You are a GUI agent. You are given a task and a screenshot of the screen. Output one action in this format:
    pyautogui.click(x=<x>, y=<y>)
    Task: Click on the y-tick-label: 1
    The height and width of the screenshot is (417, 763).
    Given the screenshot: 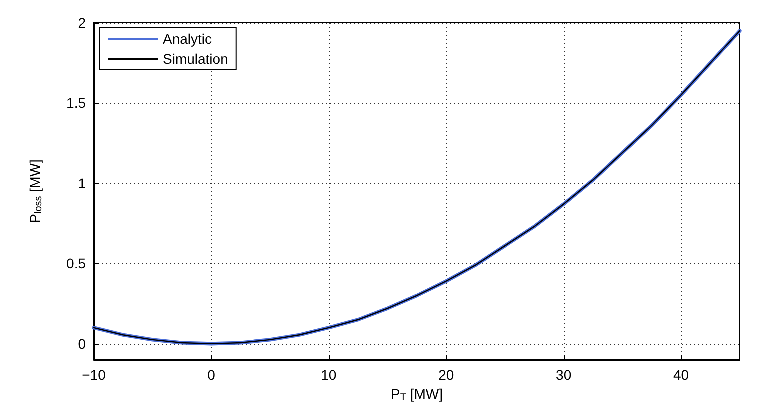 What is the action you would take?
    pyautogui.click(x=82, y=183)
    